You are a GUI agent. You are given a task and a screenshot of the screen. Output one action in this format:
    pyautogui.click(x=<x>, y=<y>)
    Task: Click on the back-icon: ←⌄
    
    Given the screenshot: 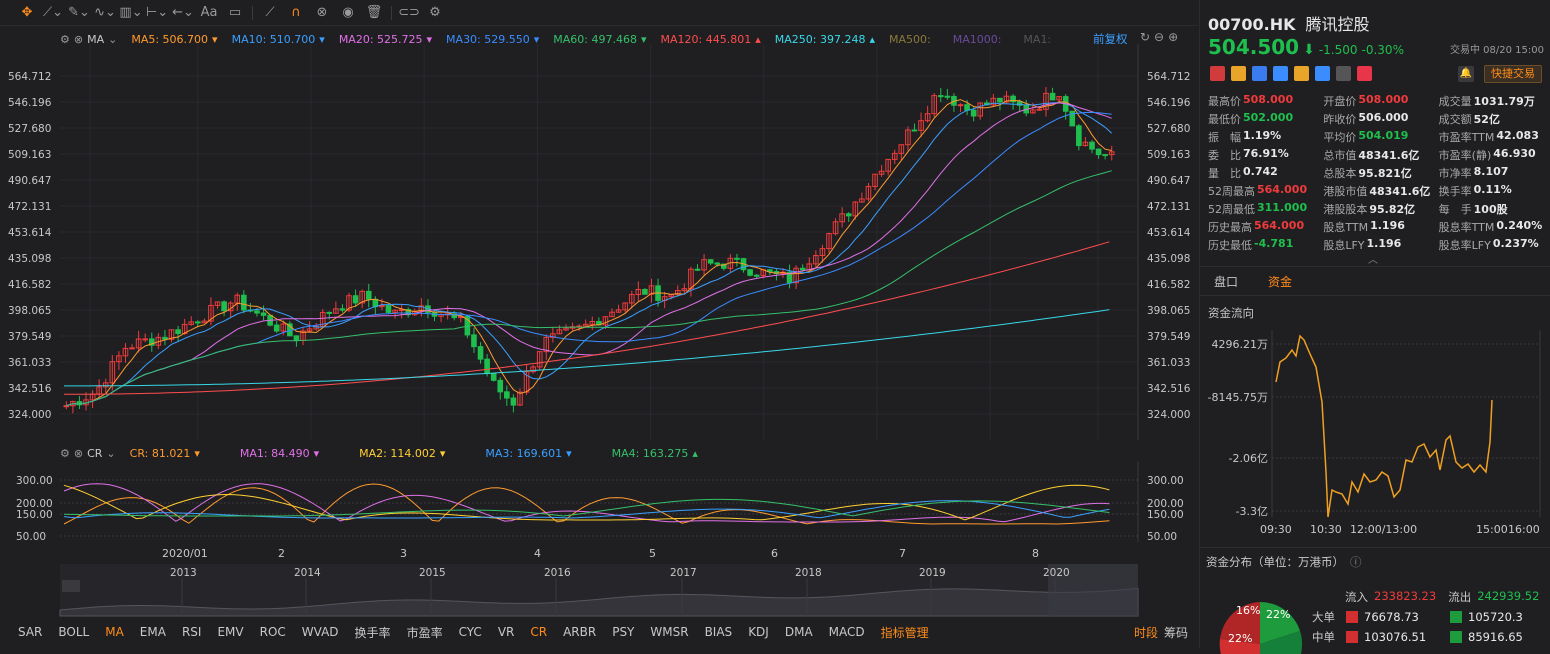 What is the action you would take?
    pyautogui.click(x=183, y=12)
    